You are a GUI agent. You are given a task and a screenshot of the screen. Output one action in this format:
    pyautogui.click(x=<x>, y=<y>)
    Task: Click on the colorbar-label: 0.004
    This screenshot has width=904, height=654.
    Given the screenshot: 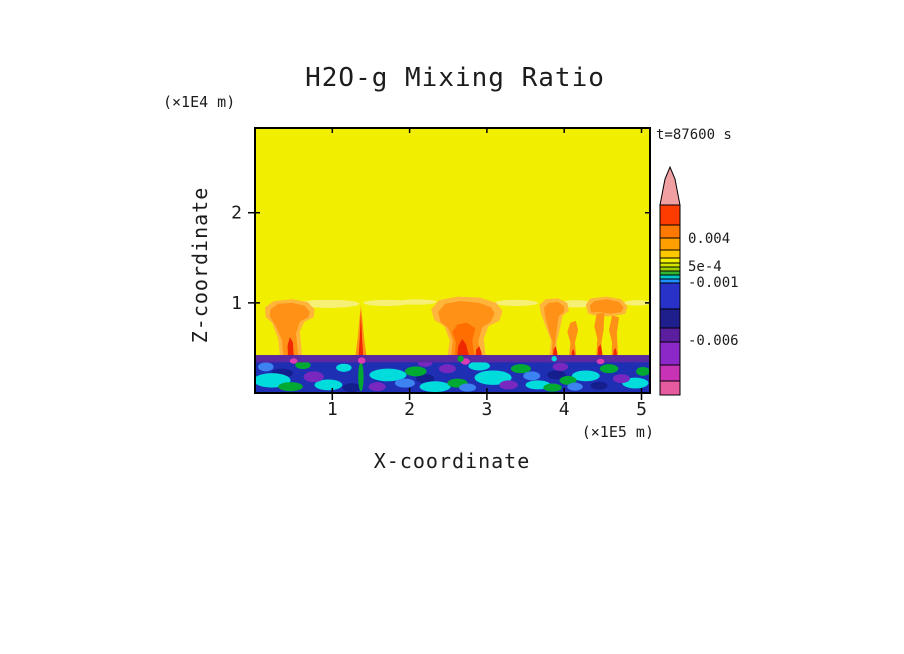 What is the action you would take?
    pyautogui.click(x=709, y=239)
    